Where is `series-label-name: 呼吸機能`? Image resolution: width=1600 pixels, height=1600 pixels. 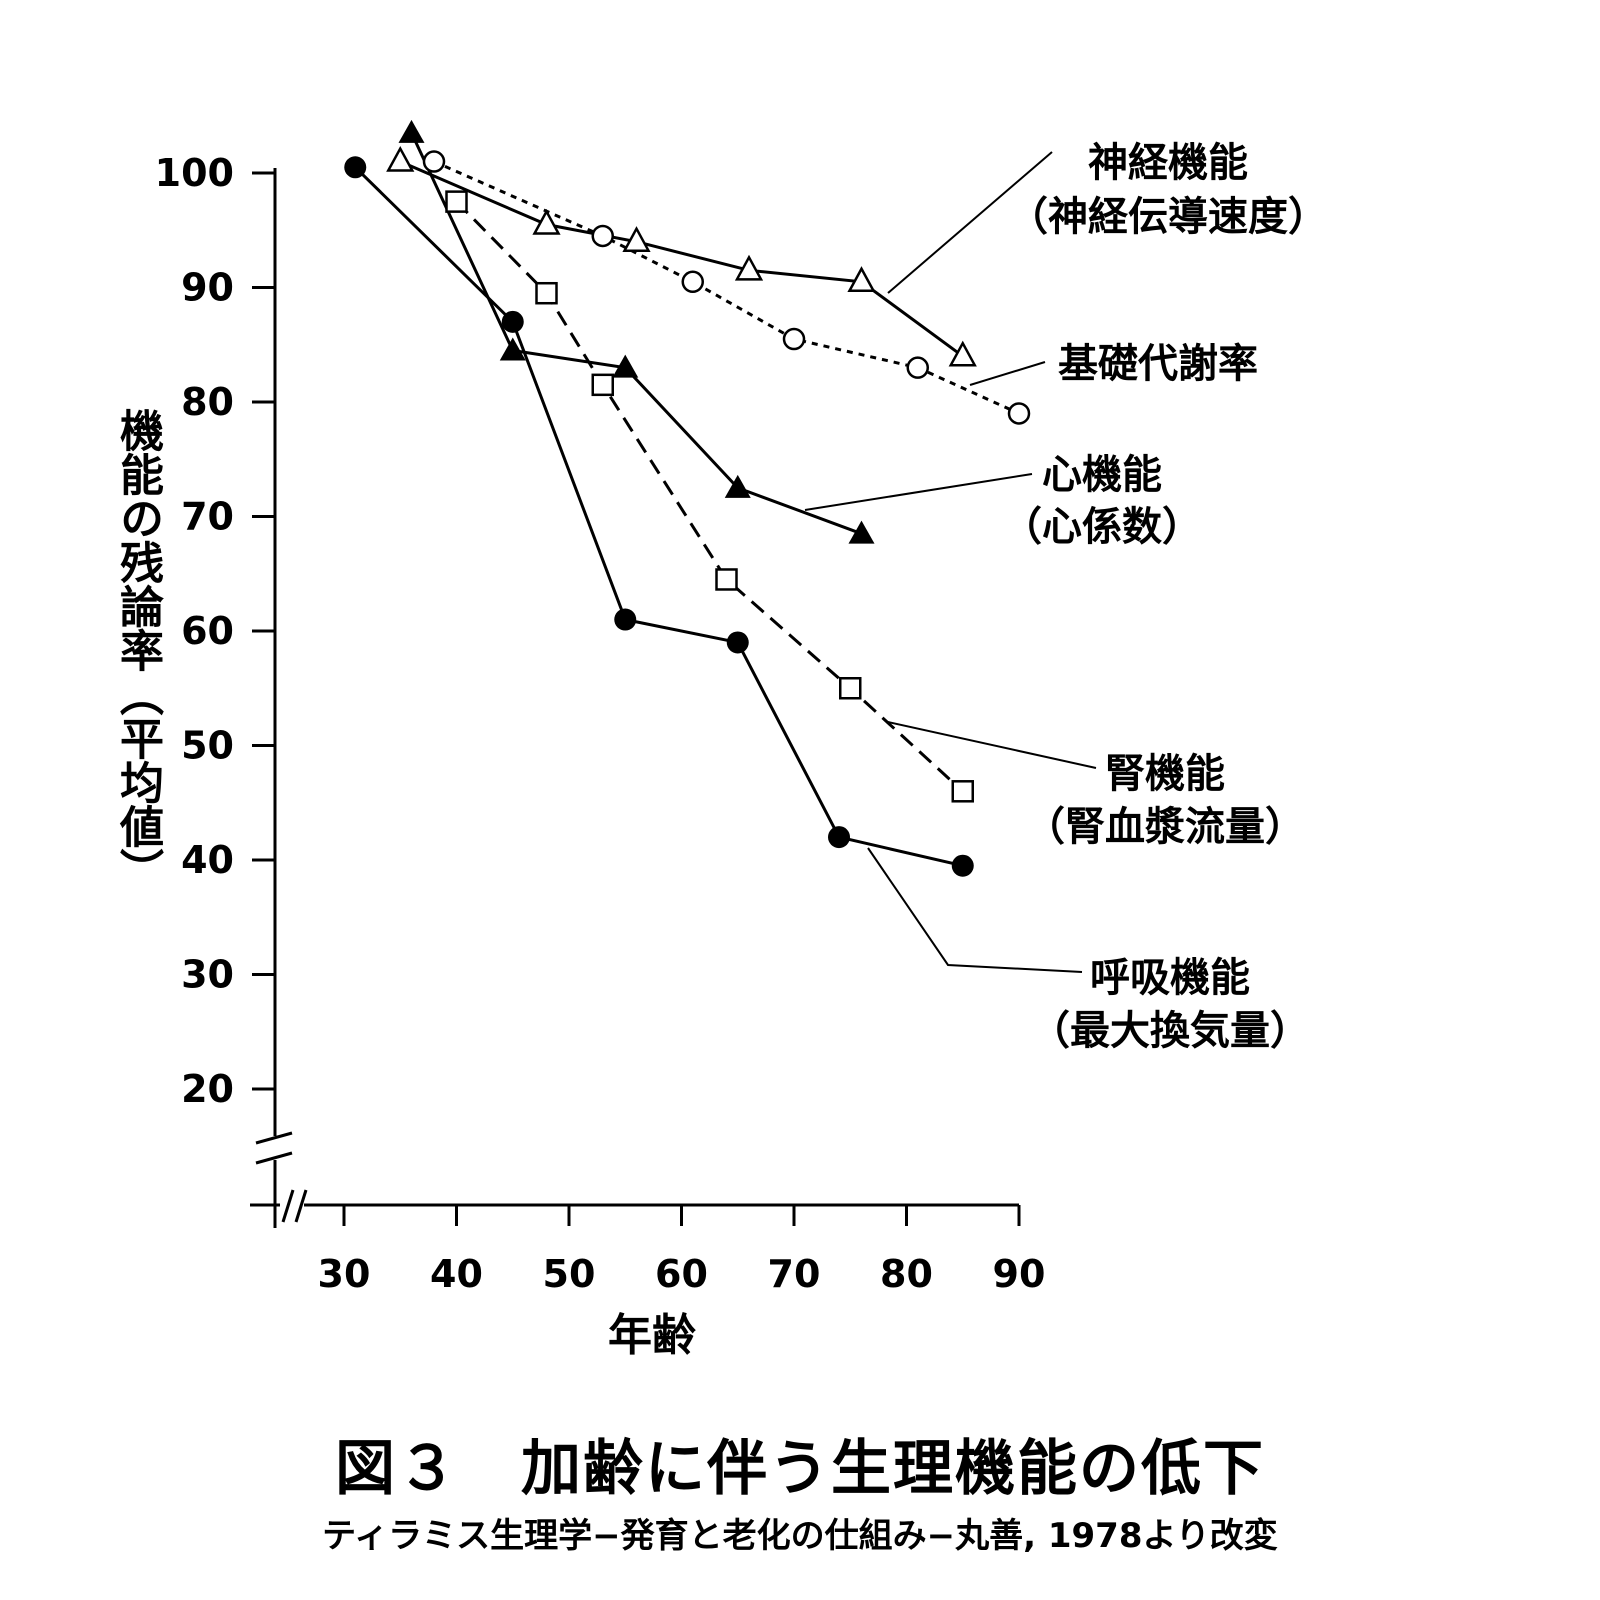 series-label-name: 呼吸機能 is located at coordinates (1170, 978).